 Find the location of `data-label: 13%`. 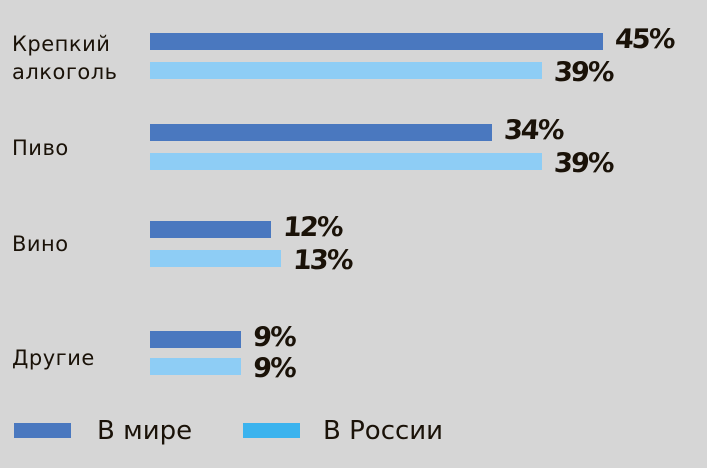

data-label: 13% is located at coordinates (322, 260).